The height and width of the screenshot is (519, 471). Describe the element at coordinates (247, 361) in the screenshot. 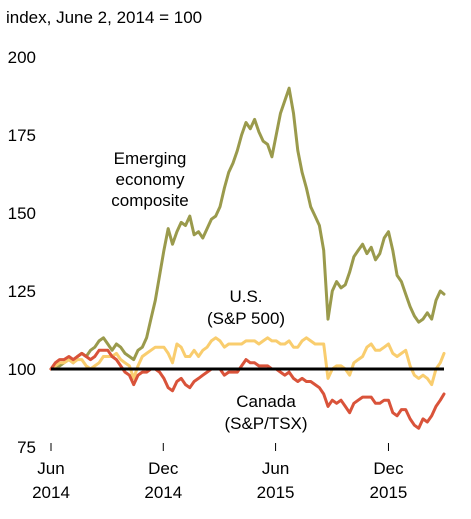

I see `series-line-us` at that location.